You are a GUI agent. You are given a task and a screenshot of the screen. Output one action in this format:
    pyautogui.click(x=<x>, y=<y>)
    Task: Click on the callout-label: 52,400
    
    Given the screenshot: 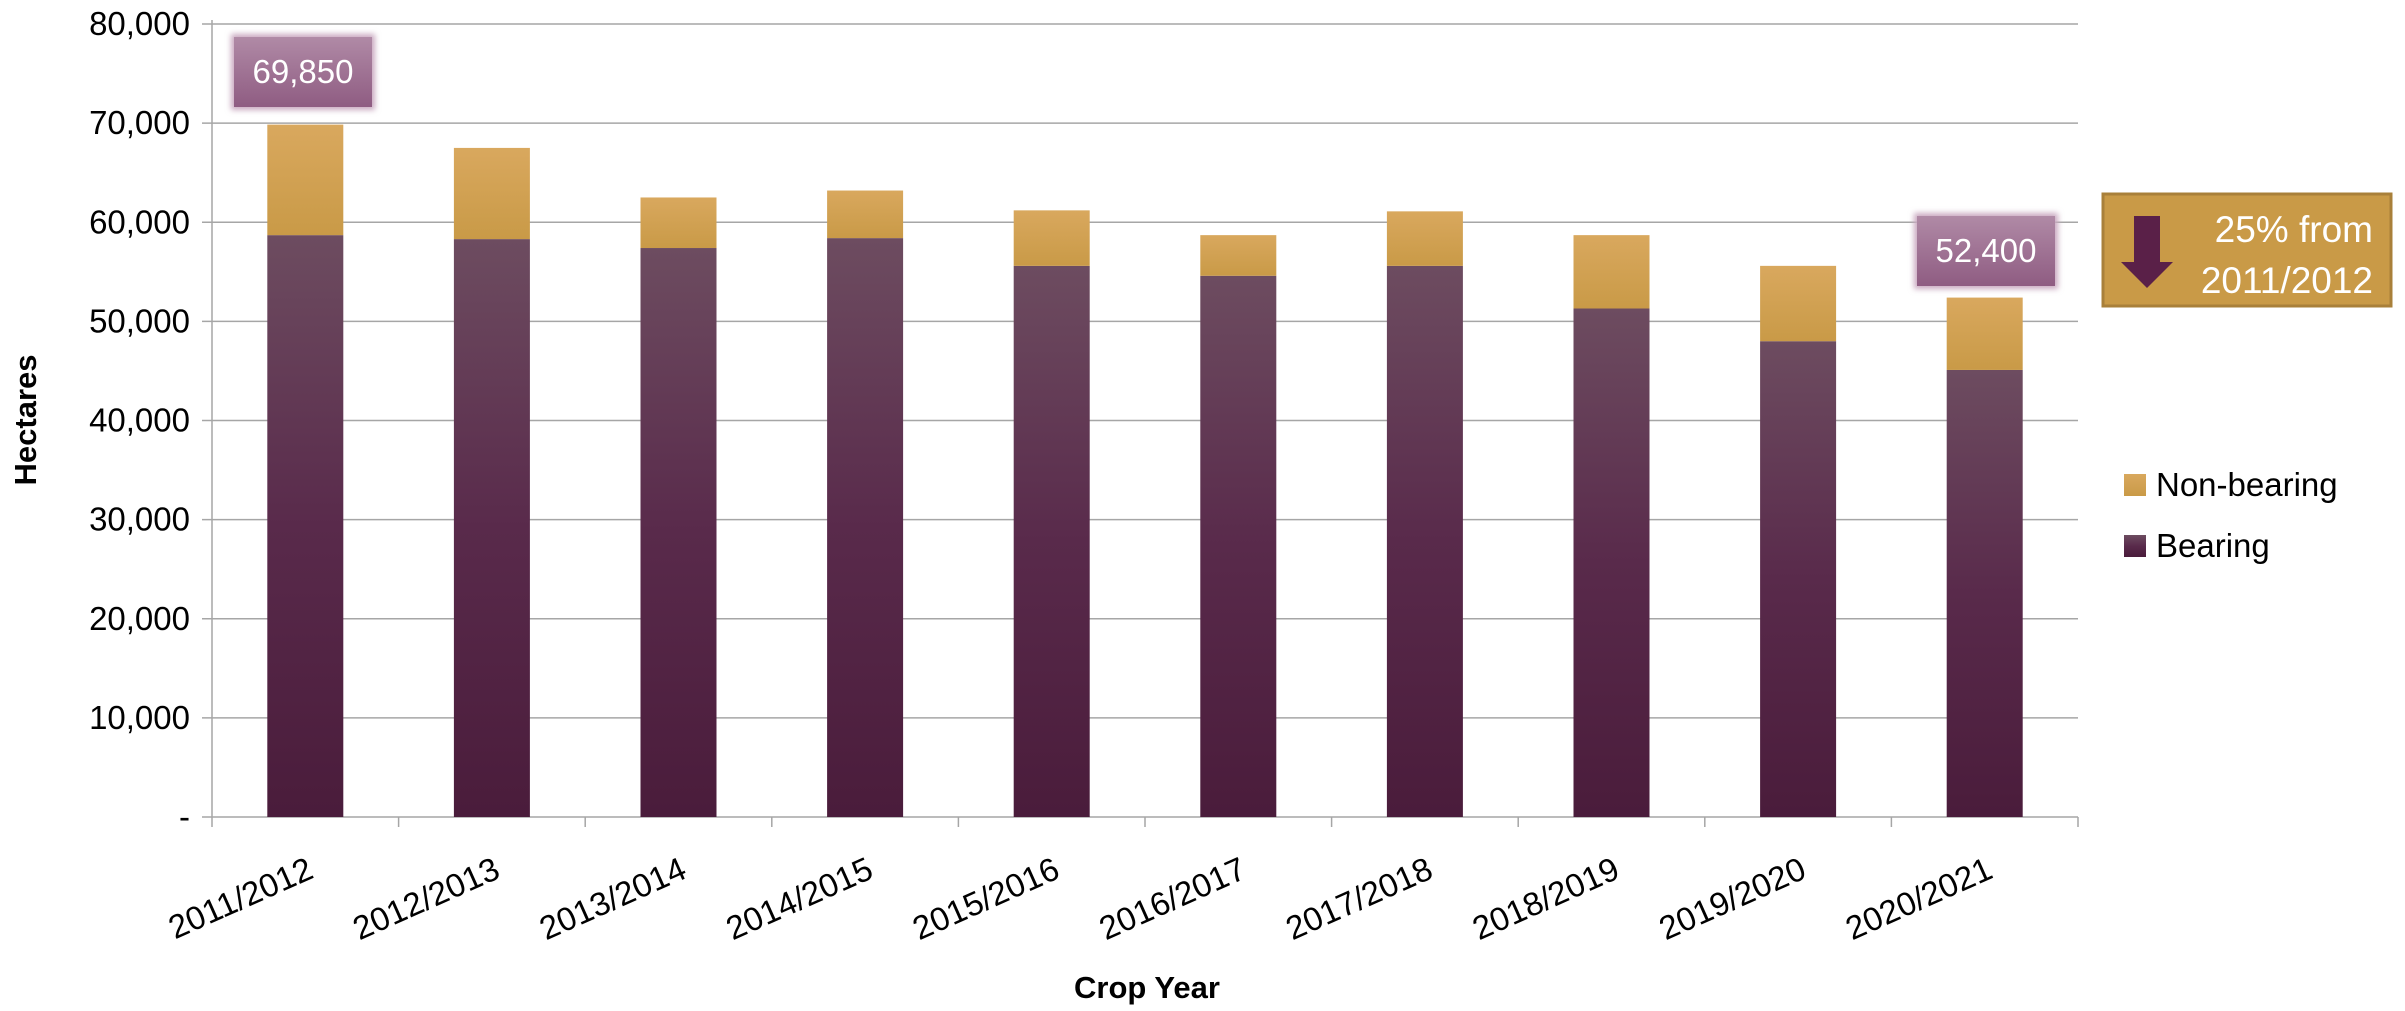 What is the action you would take?
    pyautogui.click(x=1986, y=250)
    